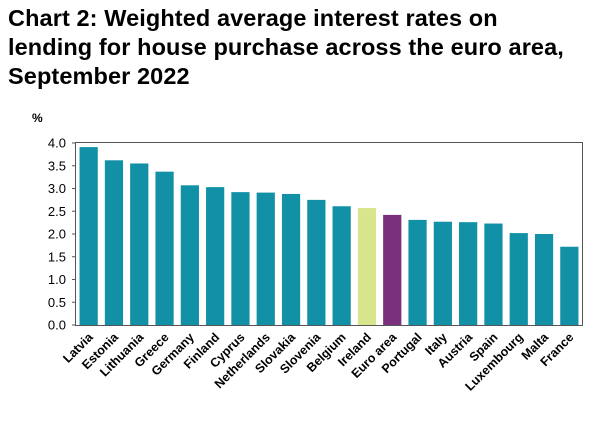 The height and width of the screenshot is (425, 614). Describe the element at coordinates (88, 236) in the screenshot. I see `bar-latvia` at that location.